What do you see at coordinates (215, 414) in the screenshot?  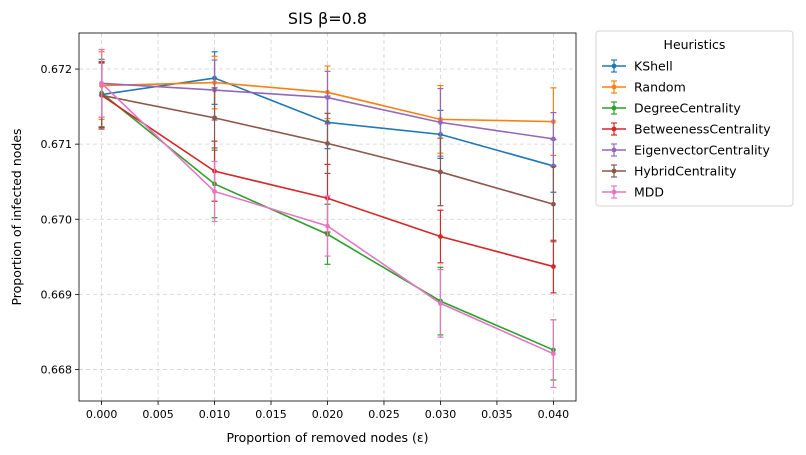 I see `x-tick-label: 0.010` at bounding box center [215, 414].